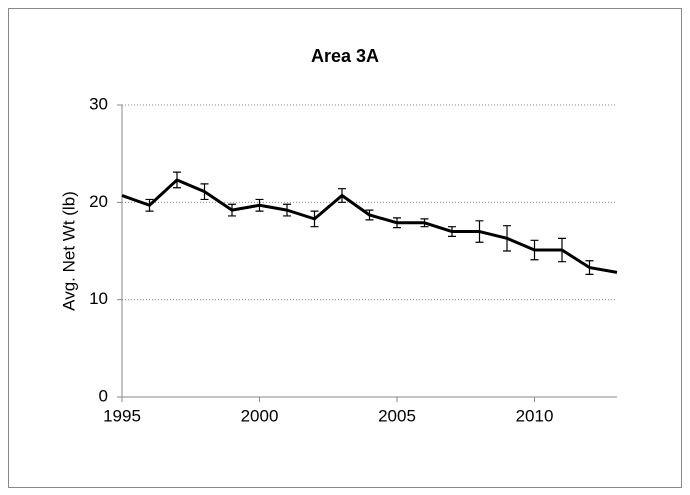  Describe the element at coordinates (103, 395) in the screenshot. I see `y-tick-label: 0` at that location.